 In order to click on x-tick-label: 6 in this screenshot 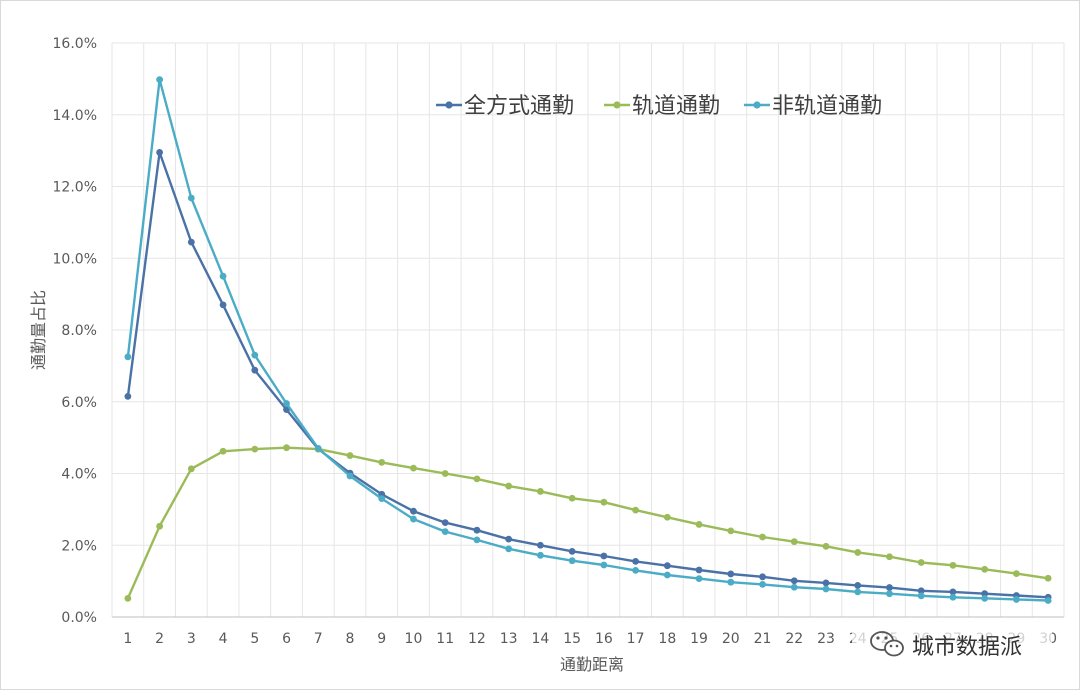, I will do `click(286, 639)`.